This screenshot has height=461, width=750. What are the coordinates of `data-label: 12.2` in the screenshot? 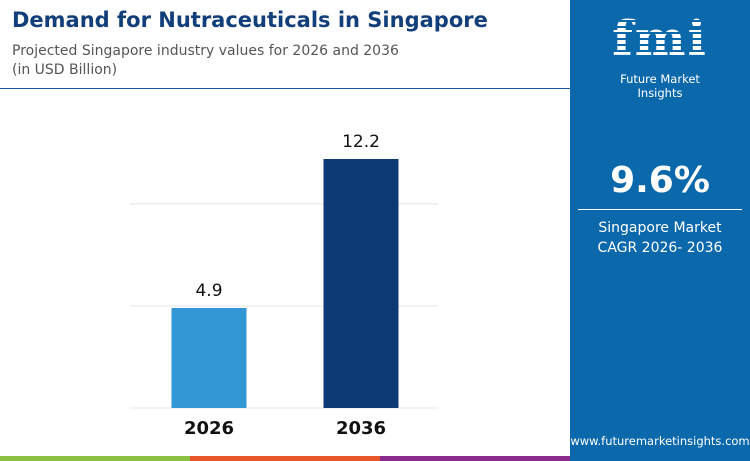 It's located at (361, 142).